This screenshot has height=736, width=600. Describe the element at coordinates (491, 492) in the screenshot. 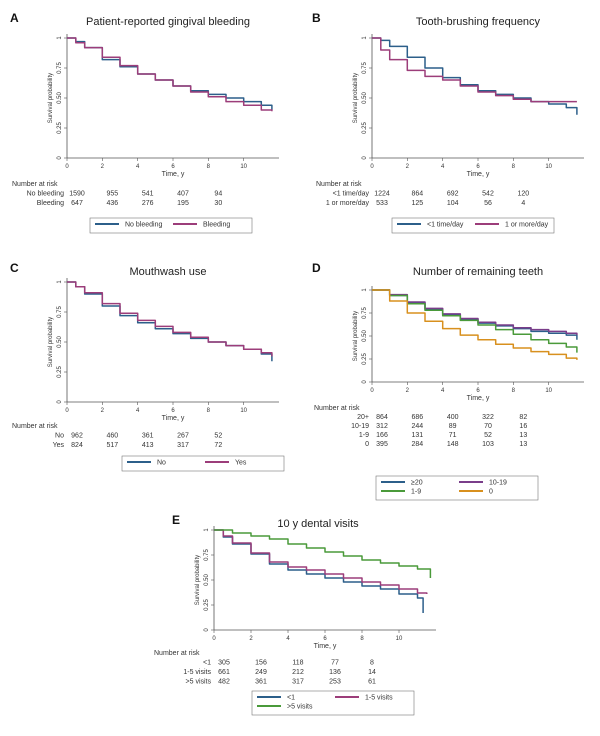

I see `legend-label: 0` at that location.